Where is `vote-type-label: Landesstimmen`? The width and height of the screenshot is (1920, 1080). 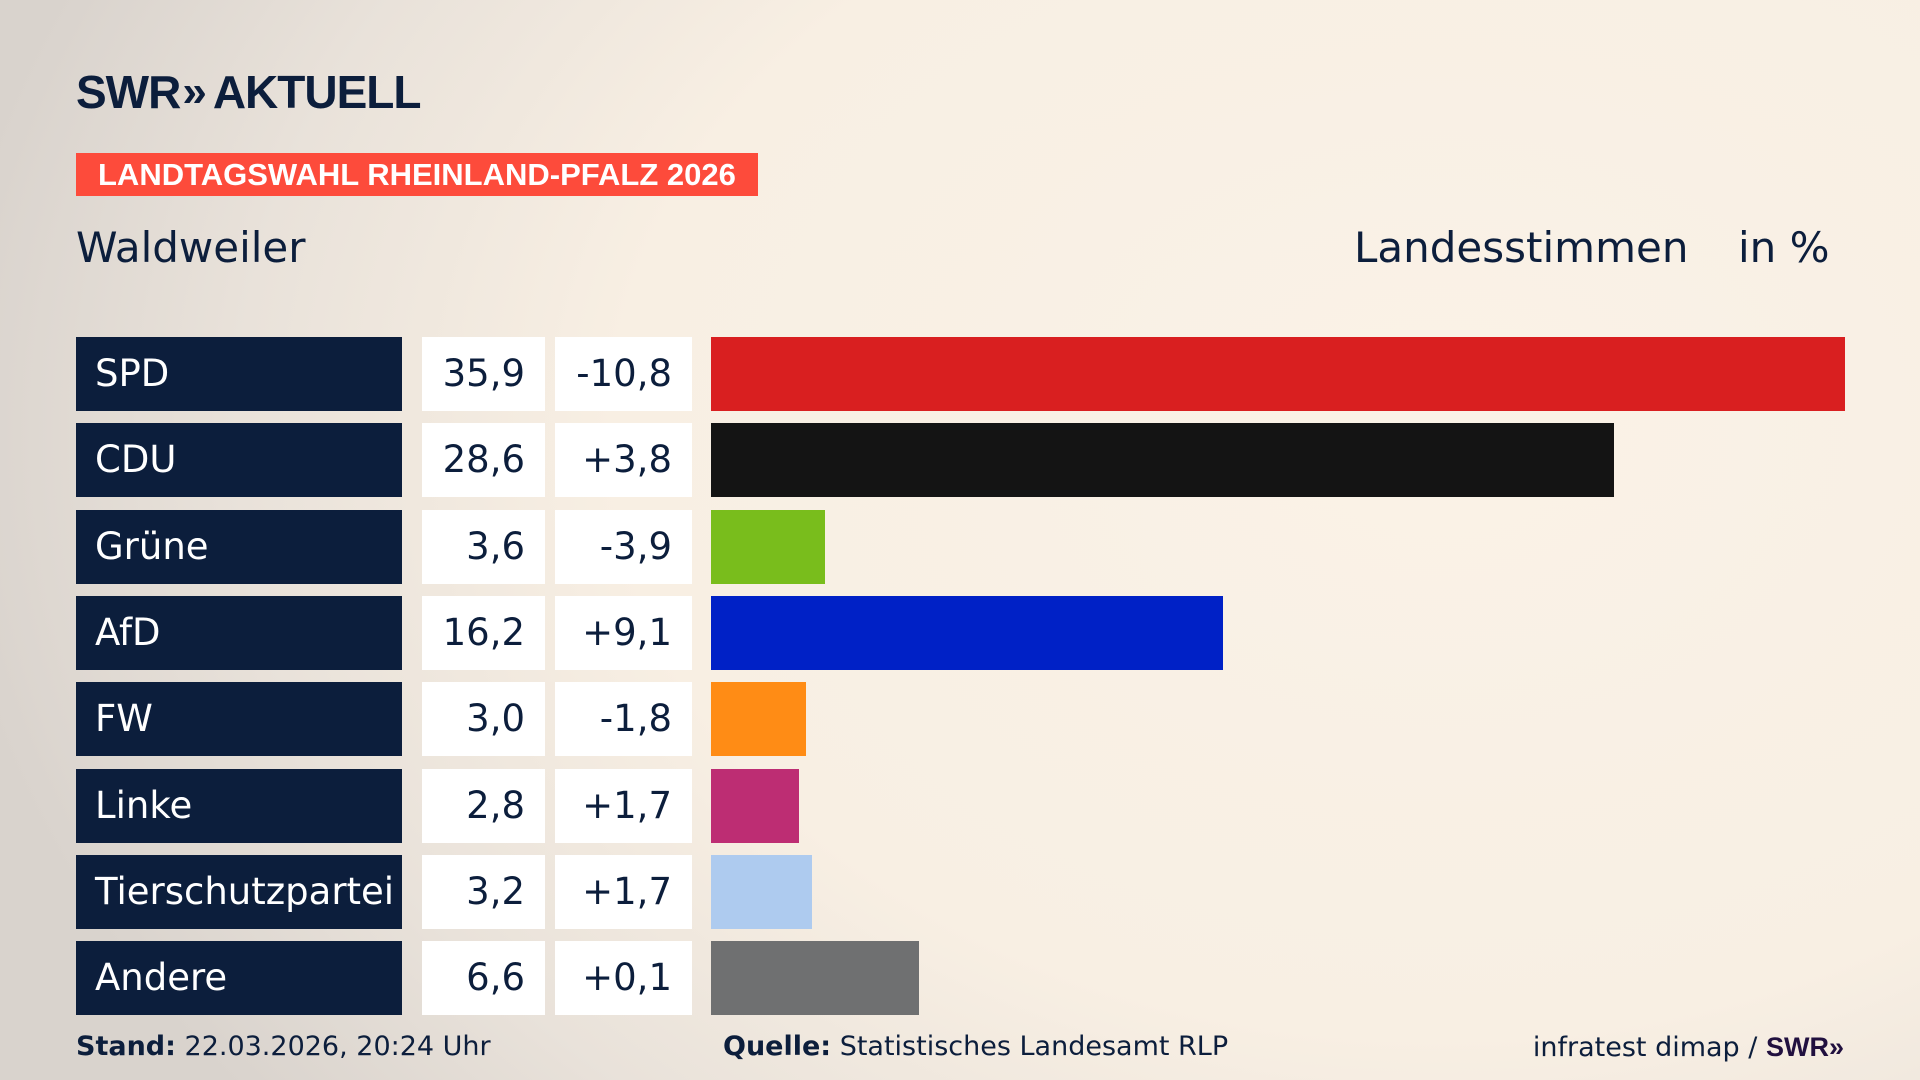
vote-type-label: Landesstimmen is located at coordinates (1521, 247).